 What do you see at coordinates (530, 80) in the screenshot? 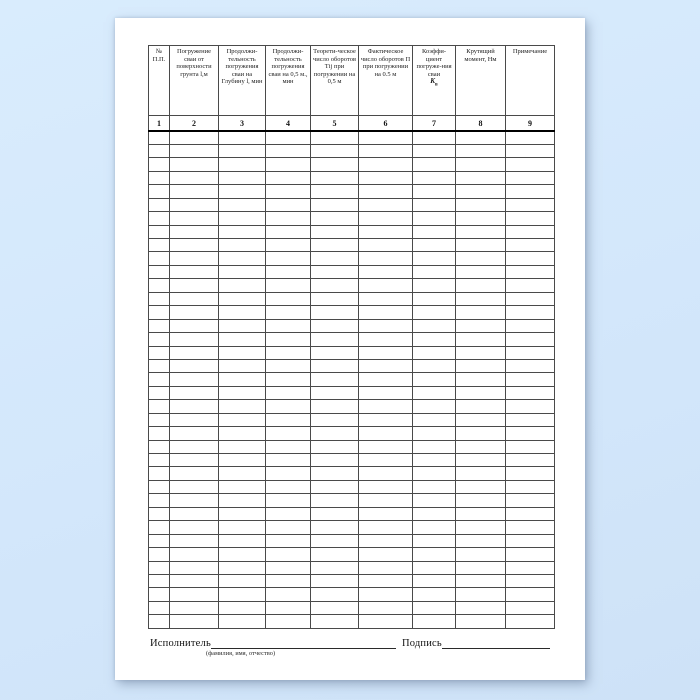
I see `column-header-notes: Примечание` at bounding box center [530, 80].